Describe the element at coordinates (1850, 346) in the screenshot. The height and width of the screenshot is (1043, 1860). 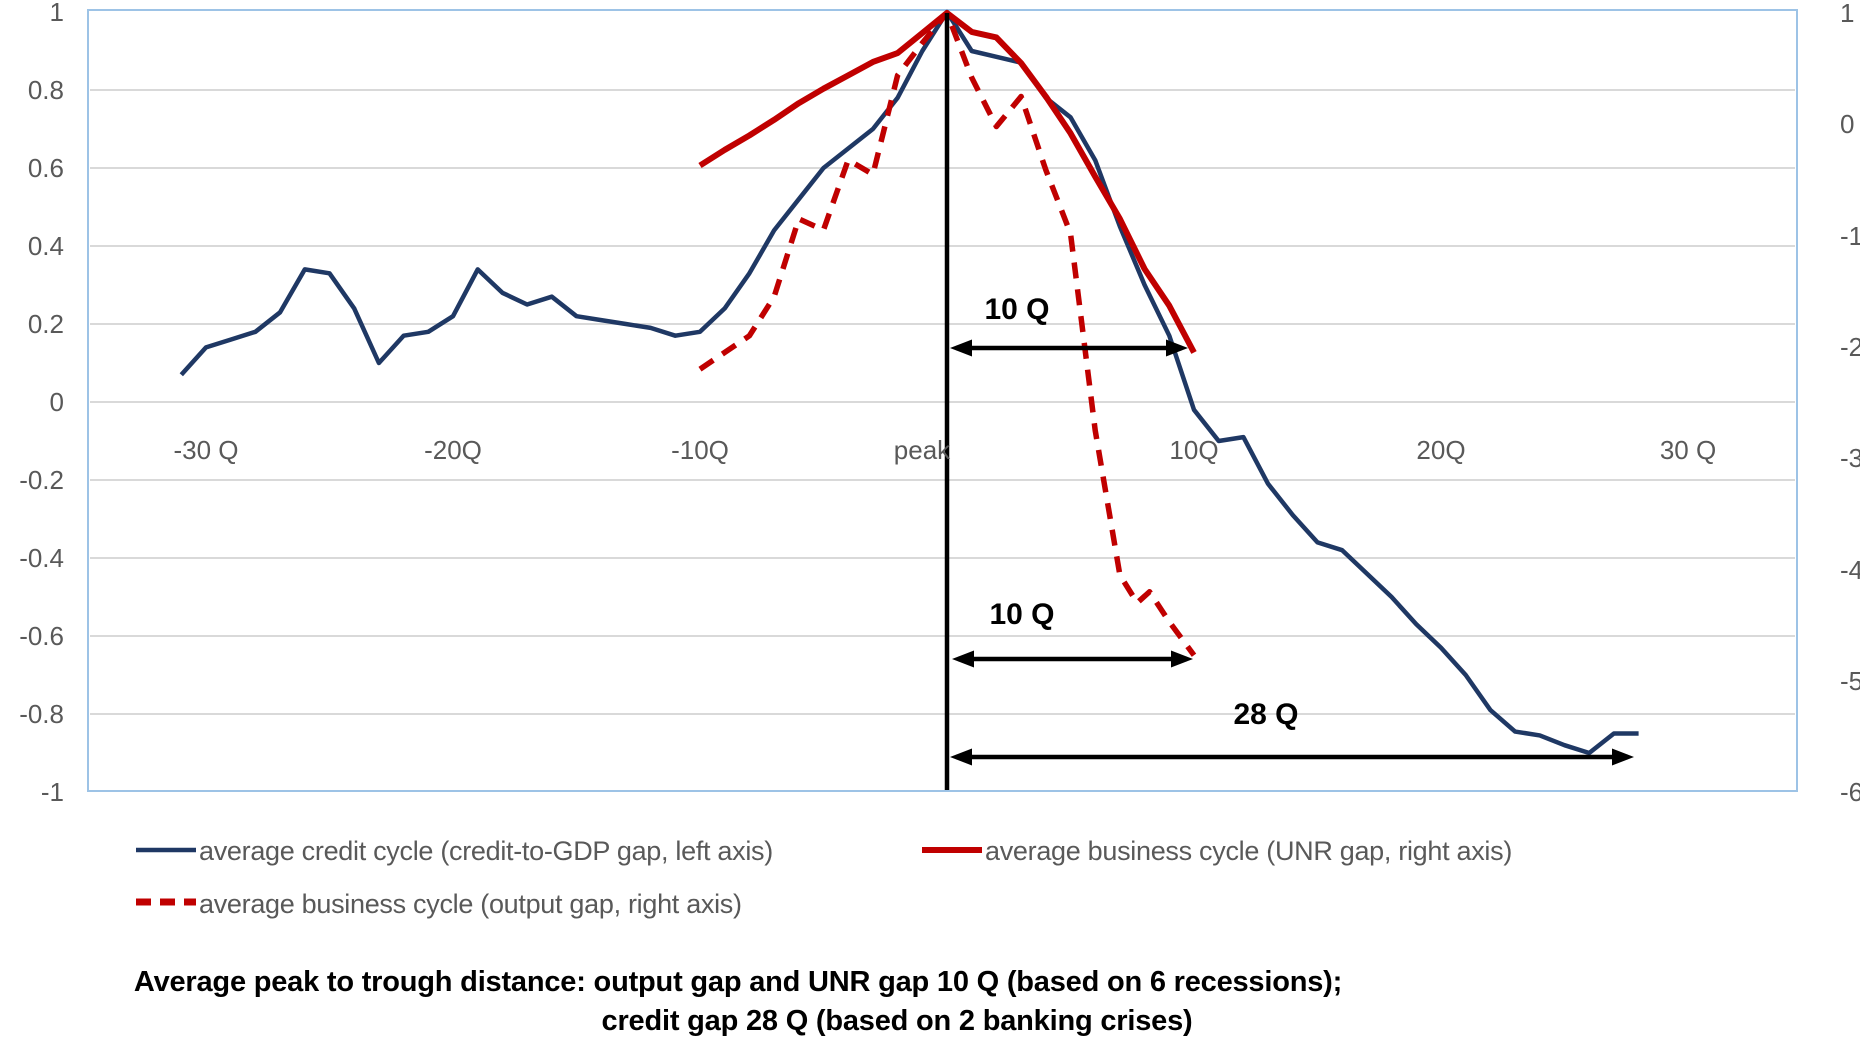
I see `right-axis-tick: -2` at that location.